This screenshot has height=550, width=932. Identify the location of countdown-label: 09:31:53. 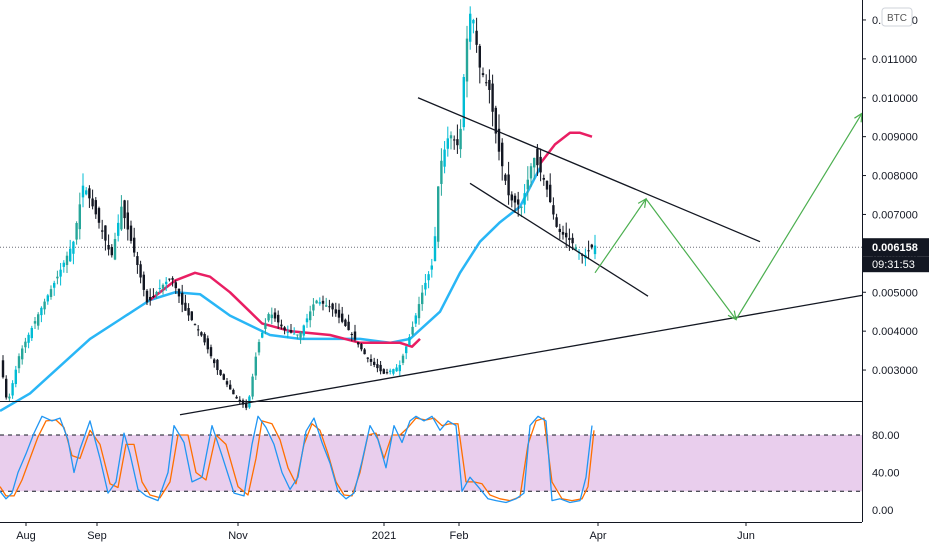
(893, 265).